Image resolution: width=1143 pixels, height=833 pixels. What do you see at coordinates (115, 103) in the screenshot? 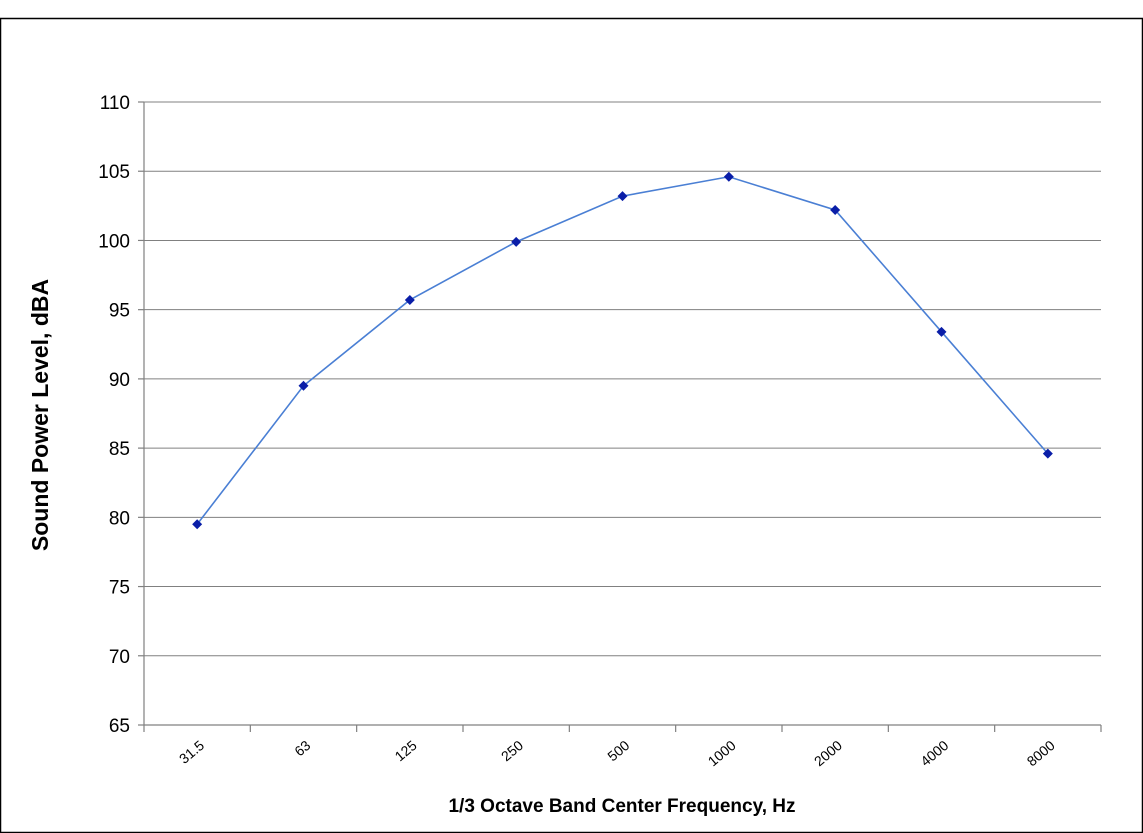
I see `y-tick-label: 110` at bounding box center [115, 103].